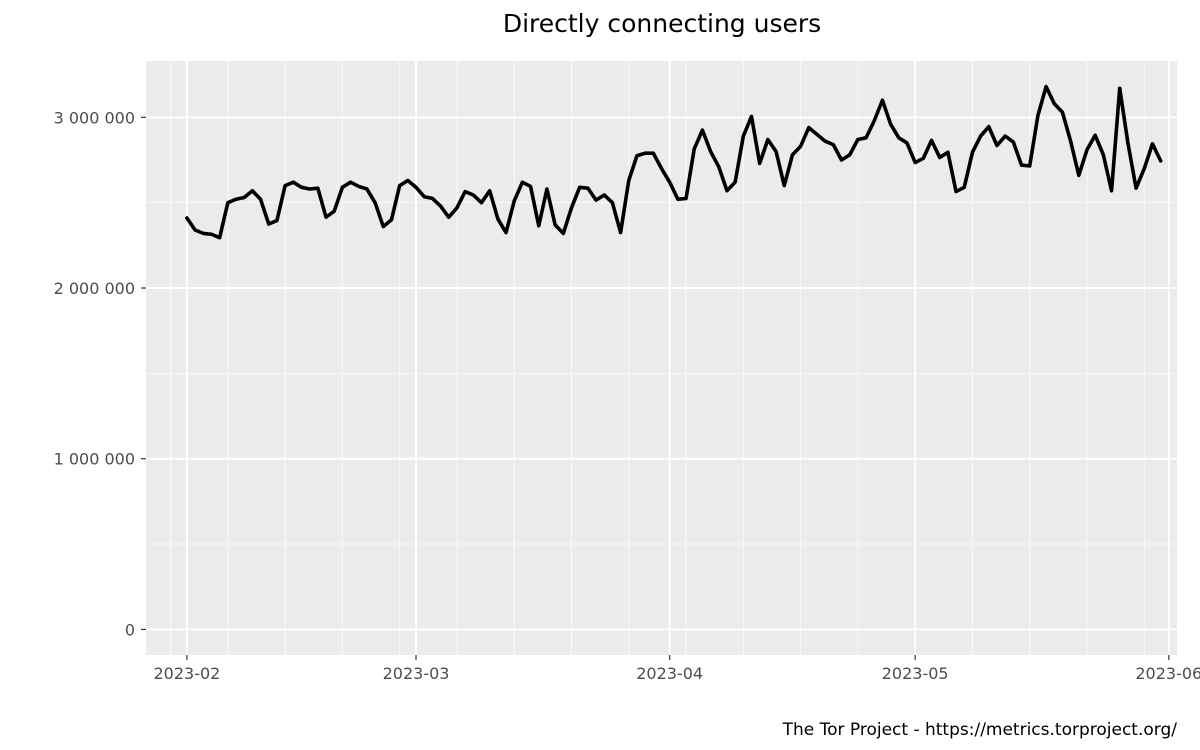  I want to click on x-tick-label: 2023-02, so click(186, 673).